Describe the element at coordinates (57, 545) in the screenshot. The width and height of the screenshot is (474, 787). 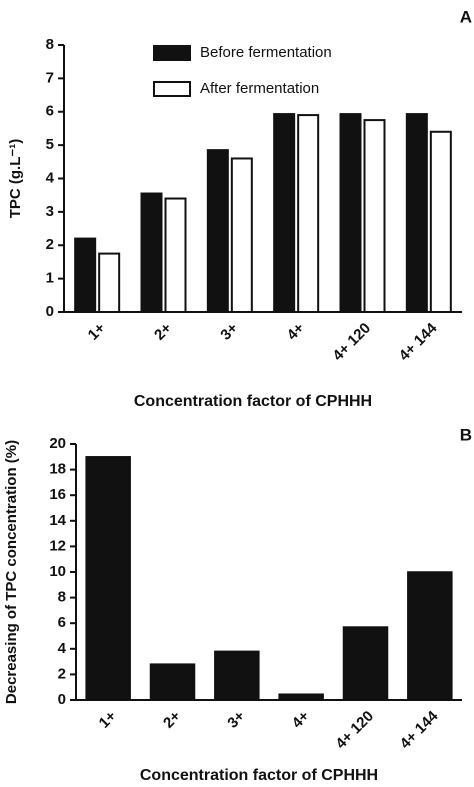
I see `y-tick-label: 12` at that location.